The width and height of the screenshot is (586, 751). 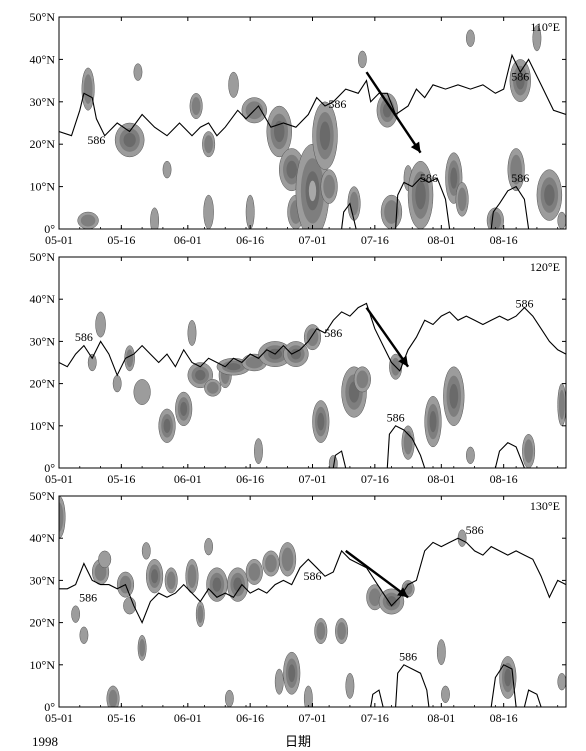 What do you see at coordinates (59, 479) in the screenshot?
I see `x-tick-label: 05-01` at bounding box center [59, 479].